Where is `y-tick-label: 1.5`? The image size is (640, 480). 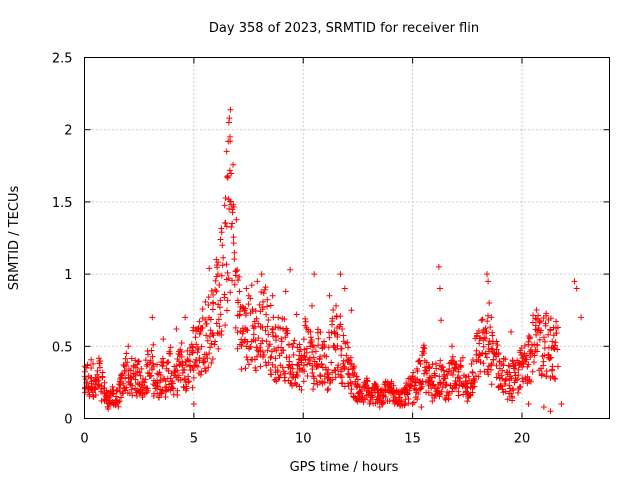 y-tick-label: 1.5 is located at coordinates (62, 203).